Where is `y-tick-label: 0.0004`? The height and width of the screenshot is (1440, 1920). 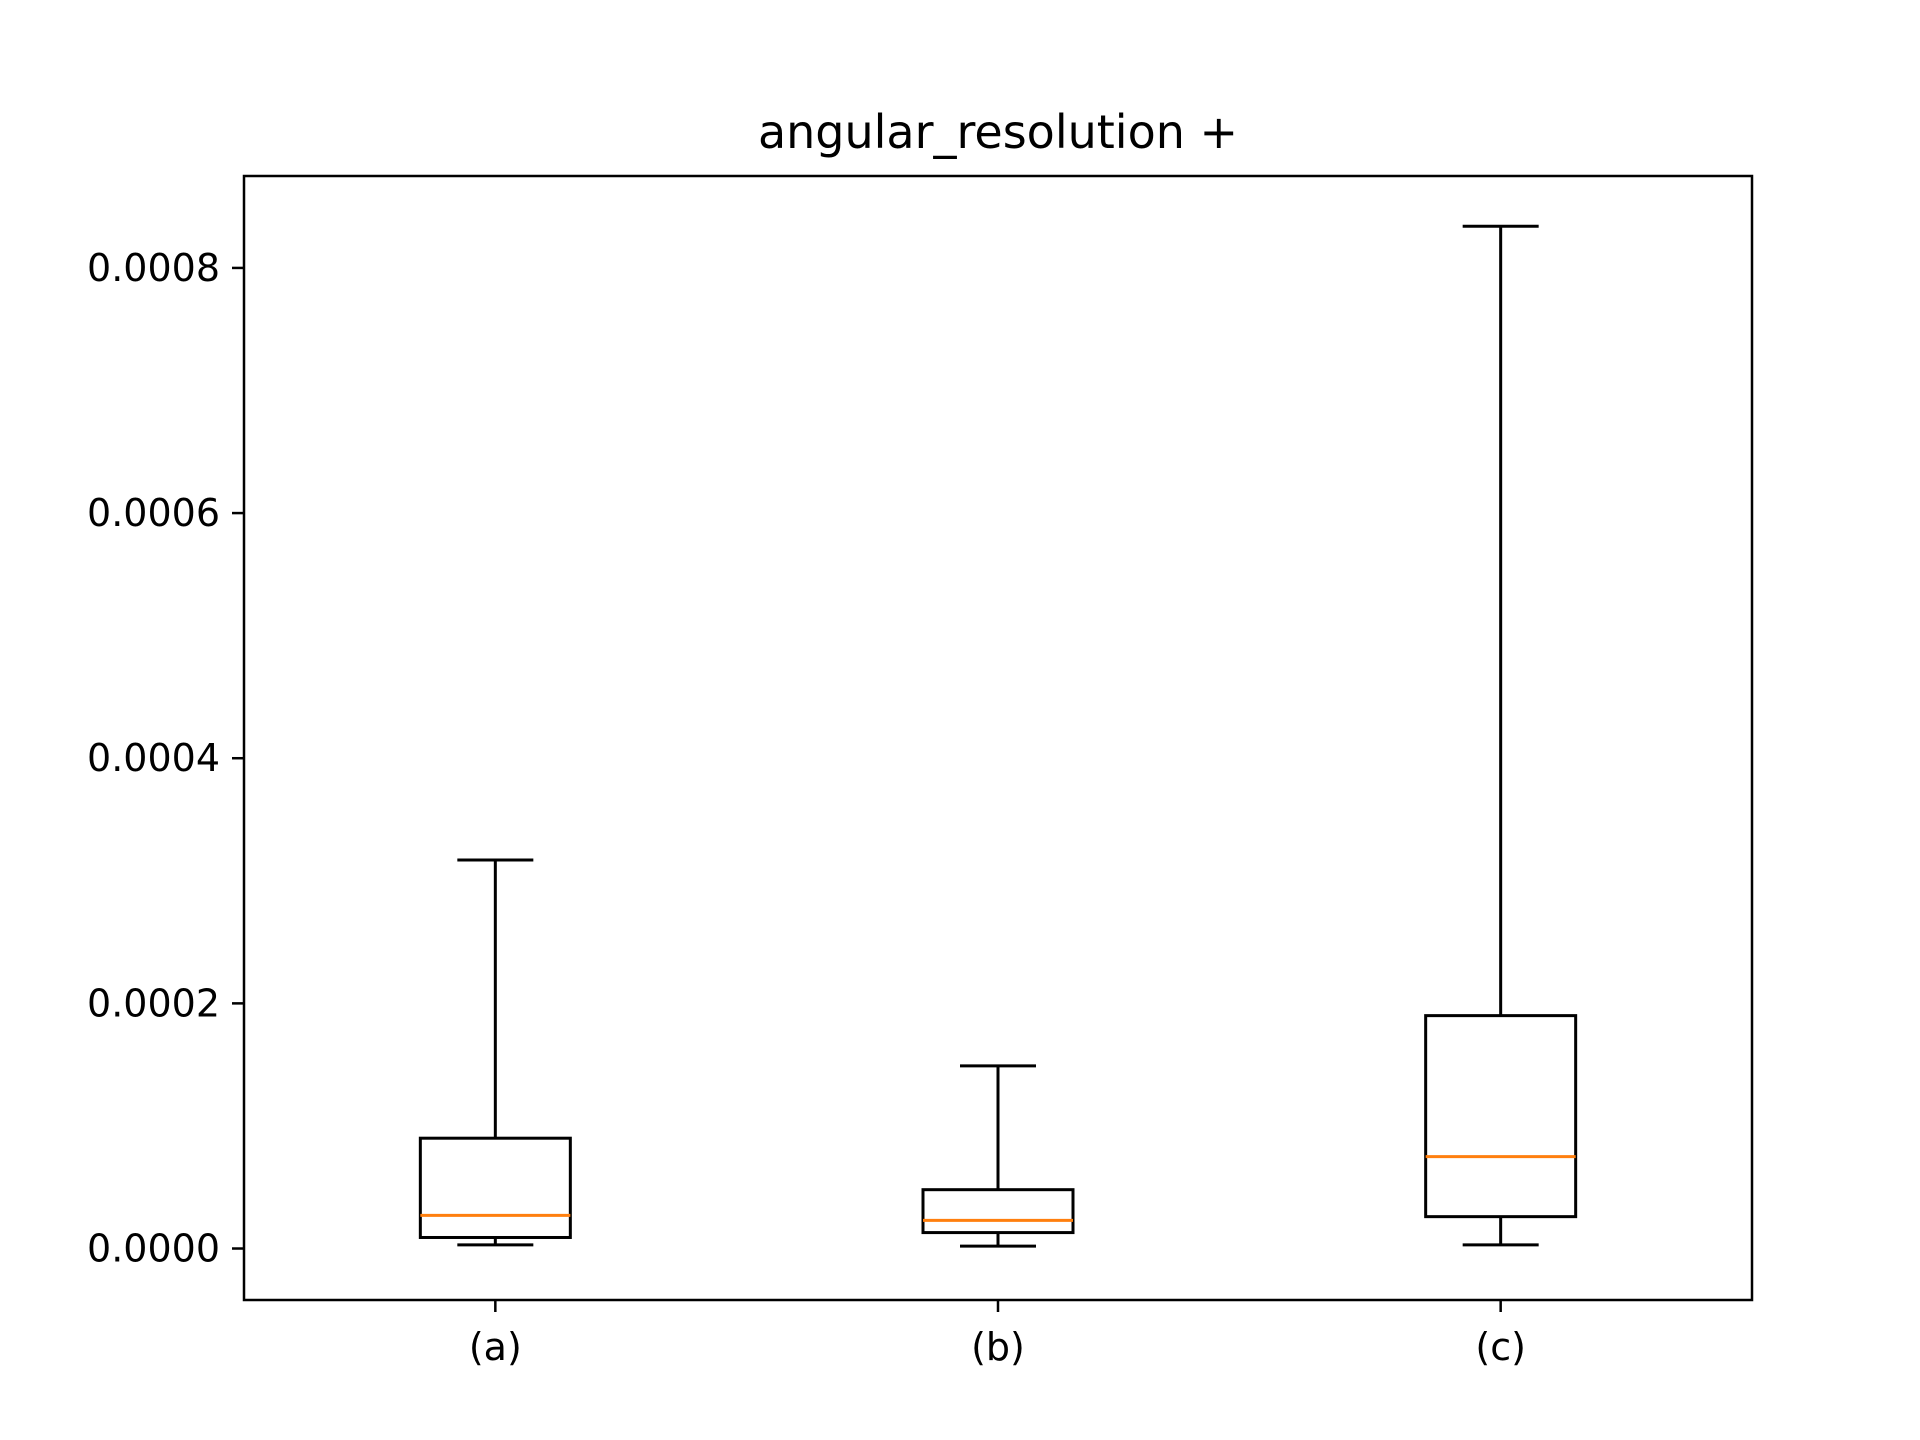
y-tick-label: 0.0004 is located at coordinates (153, 758).